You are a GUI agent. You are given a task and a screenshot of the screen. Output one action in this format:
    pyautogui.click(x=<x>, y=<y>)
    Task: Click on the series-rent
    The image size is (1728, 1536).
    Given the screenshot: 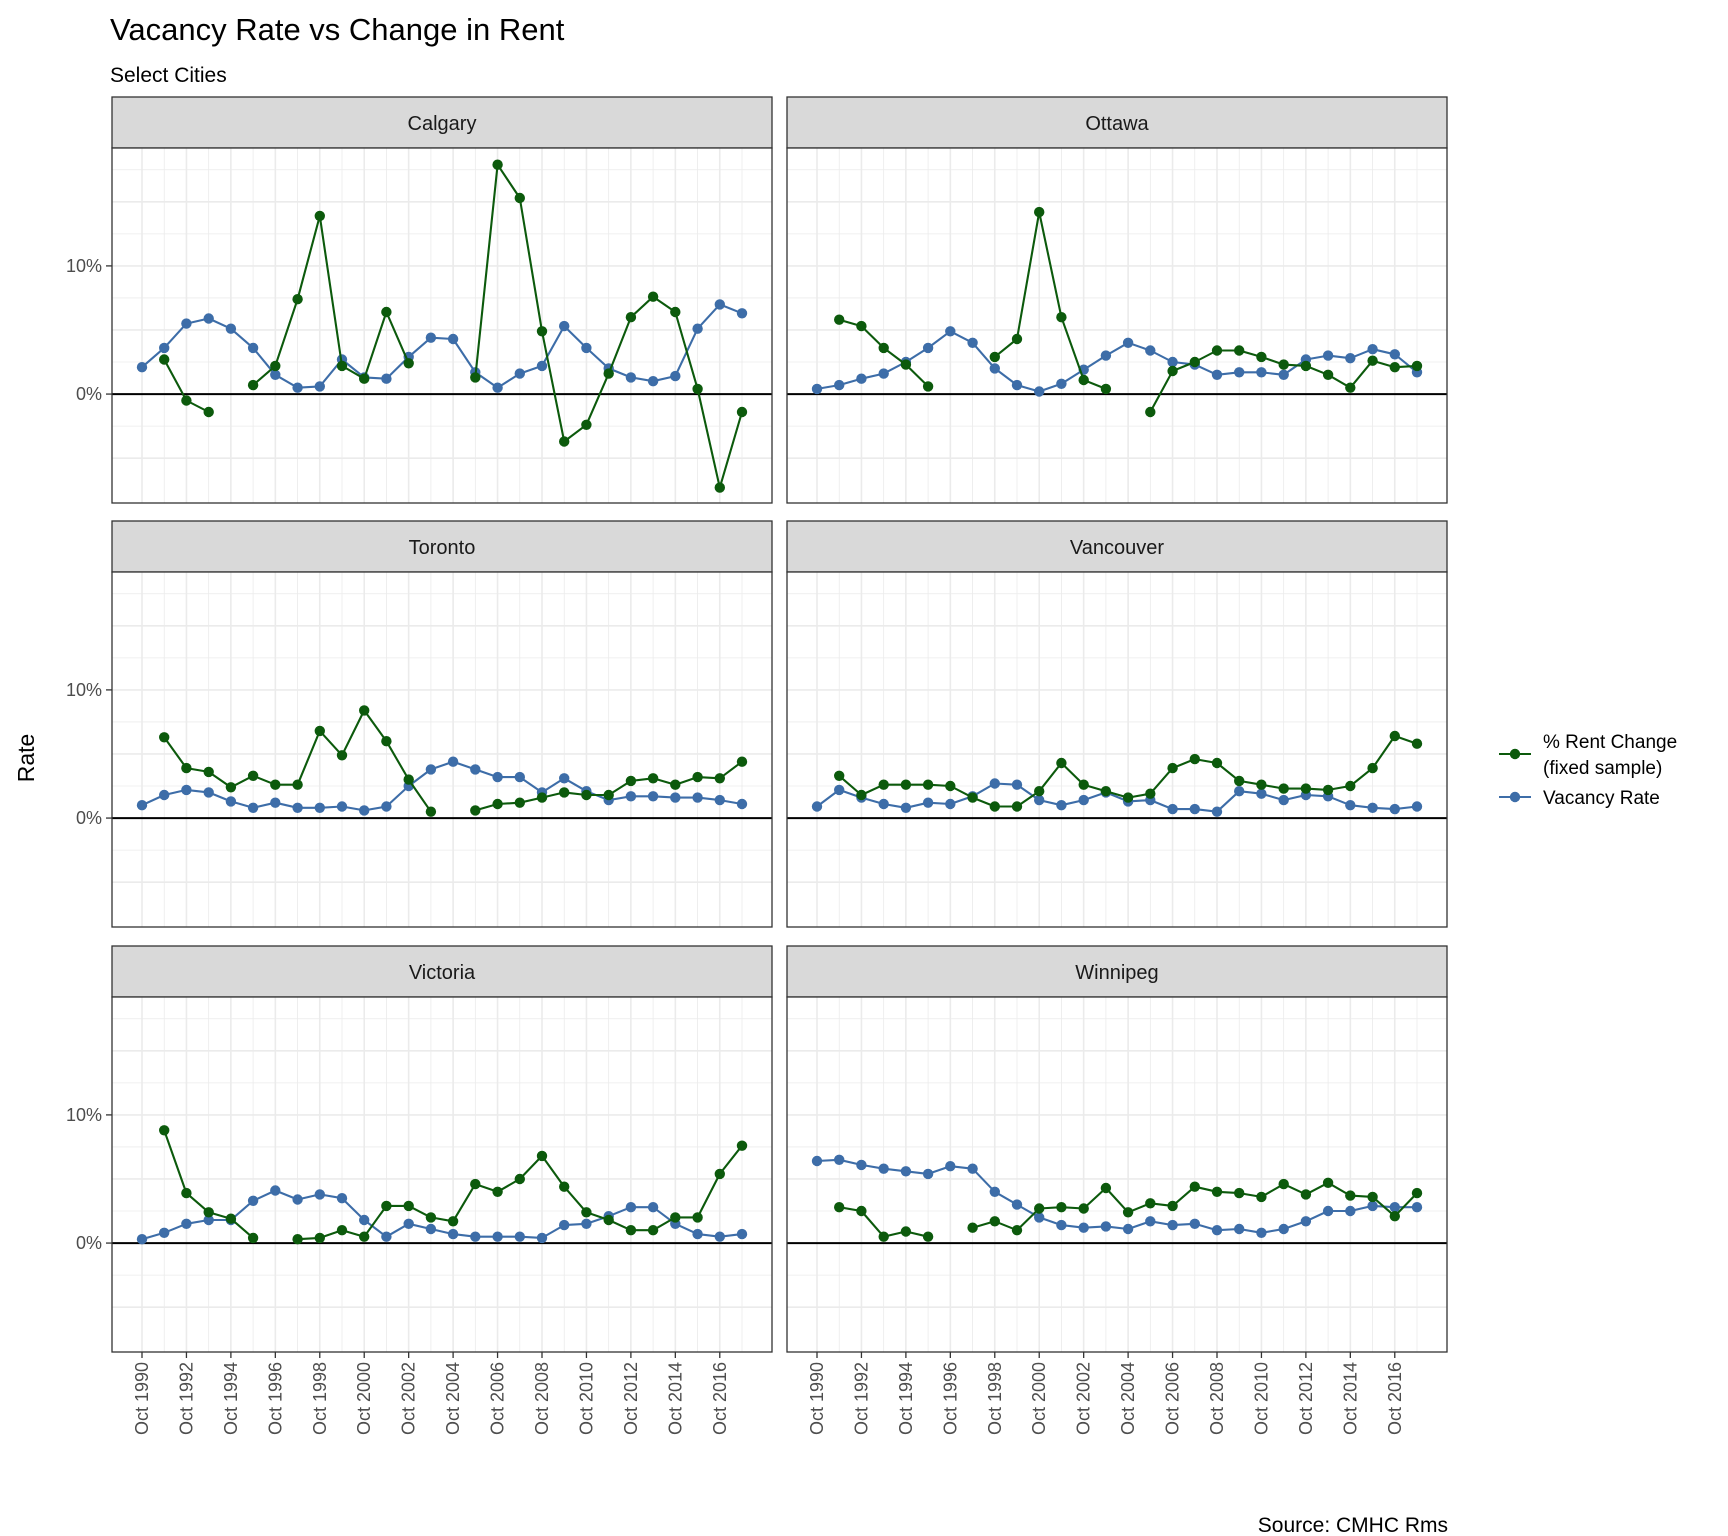 What is the action you would take?
    pyautogui.click(x=453, y=326)
    